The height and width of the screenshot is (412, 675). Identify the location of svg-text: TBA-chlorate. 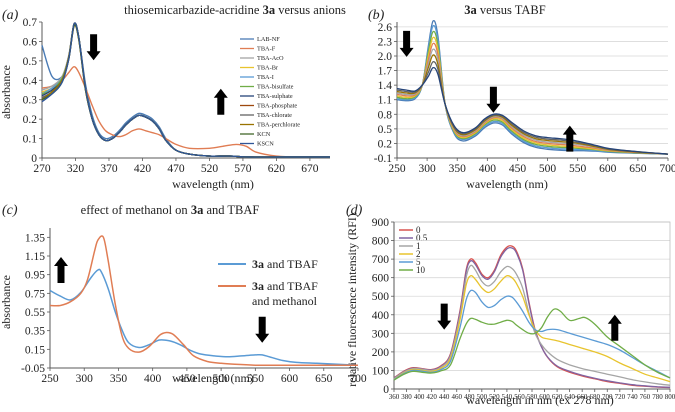
(274, 115).